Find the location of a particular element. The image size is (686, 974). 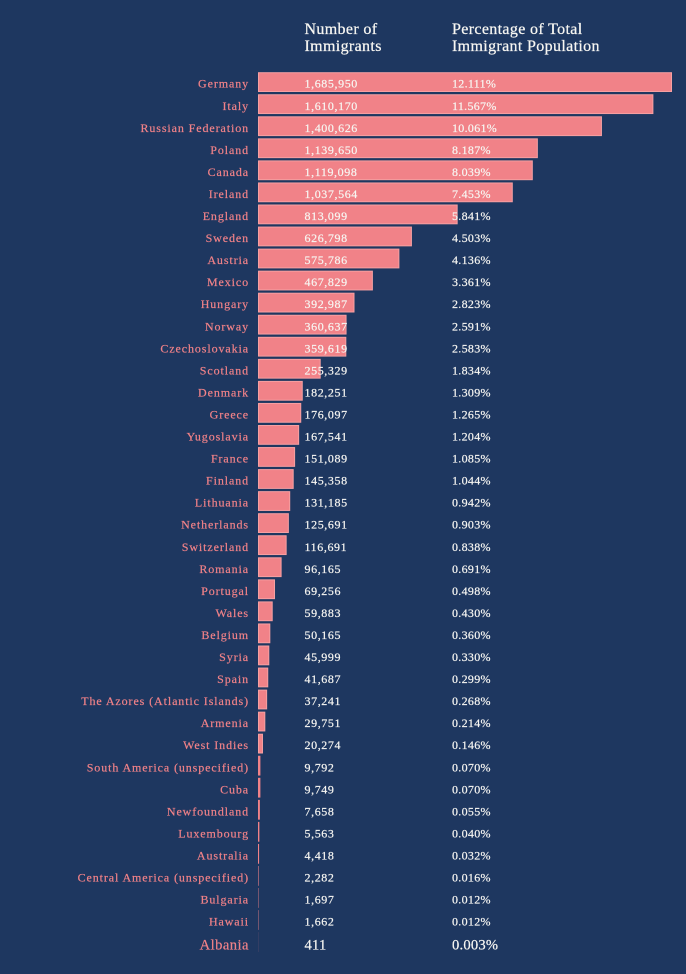

svg-text: 167,541 is located at coordinates (326, 437).